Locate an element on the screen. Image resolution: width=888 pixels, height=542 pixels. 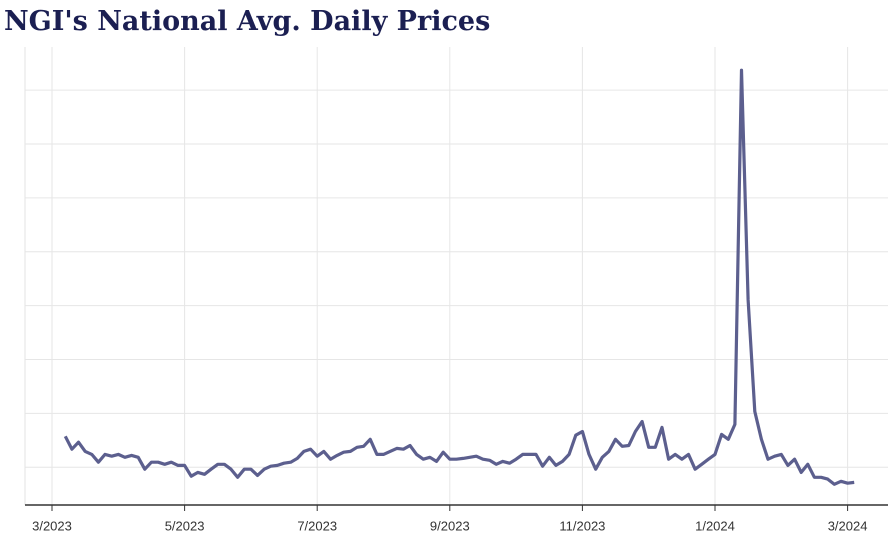
x-tick-label: 3/2023 is located at coordinates (52, 525).